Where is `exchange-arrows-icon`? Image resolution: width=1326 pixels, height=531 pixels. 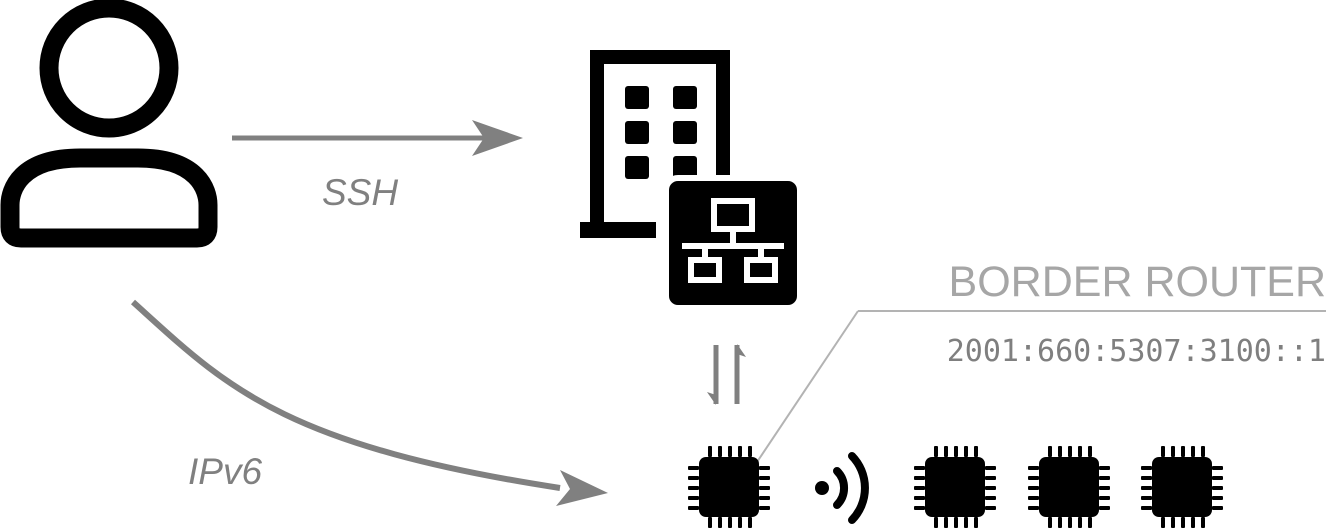 exchange-arrows-icon is located at coordinates (726, 374).